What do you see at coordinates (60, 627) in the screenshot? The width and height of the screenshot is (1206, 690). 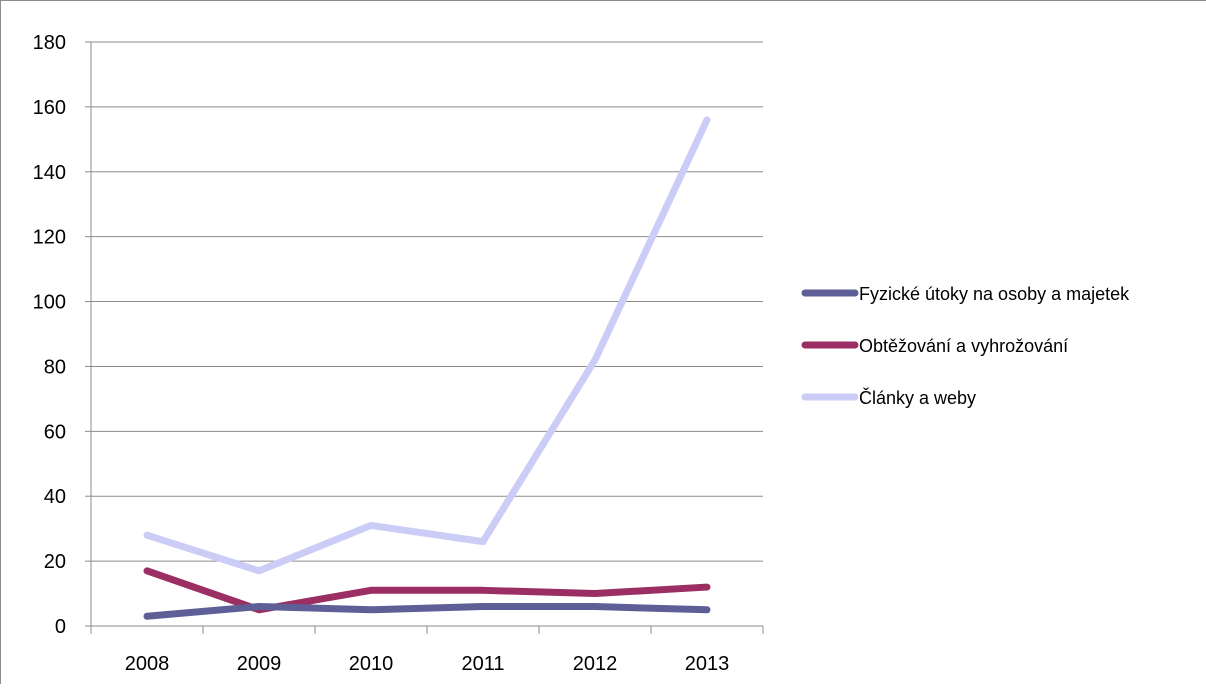 I see `y-tick-label: 0` at bounding box center [60, 627].